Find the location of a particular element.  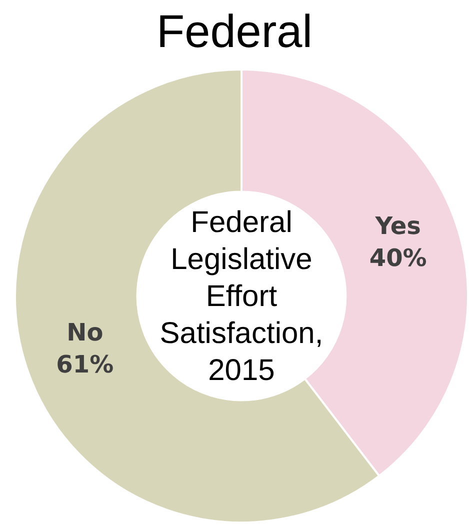

data-label: 61% is located at coordinates (85, 364).